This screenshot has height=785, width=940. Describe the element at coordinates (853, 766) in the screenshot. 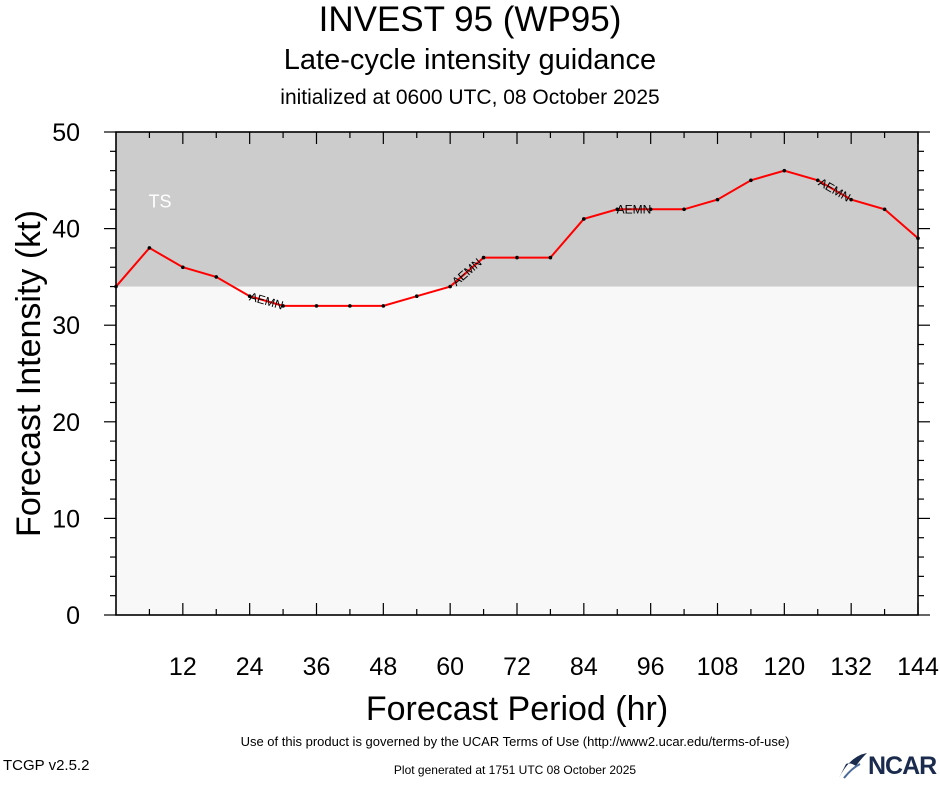

I see `ncar-logo-icon` at that location.